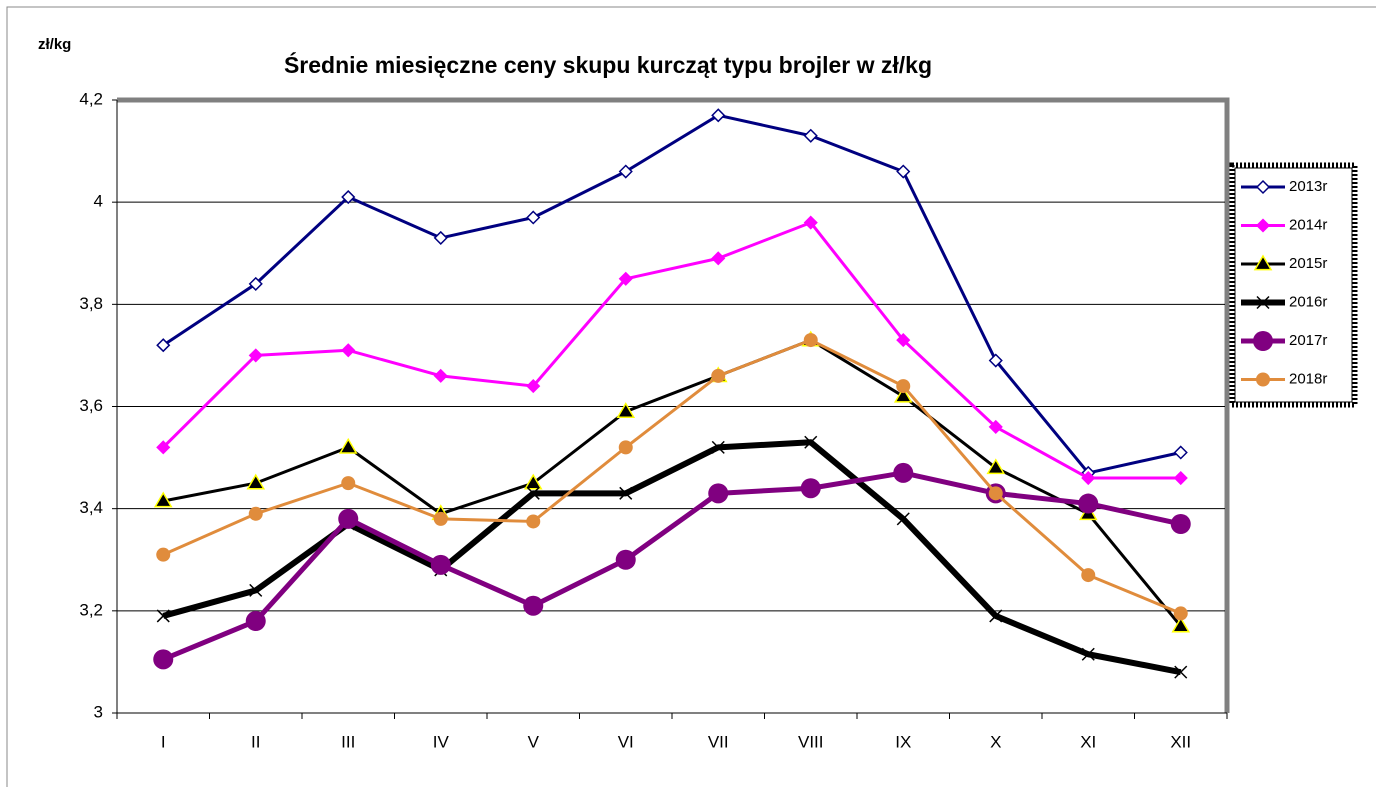 The width and height of the screenshot is (1376, 787). I want to click on legend-label: 2014r, so click(1308, 224).